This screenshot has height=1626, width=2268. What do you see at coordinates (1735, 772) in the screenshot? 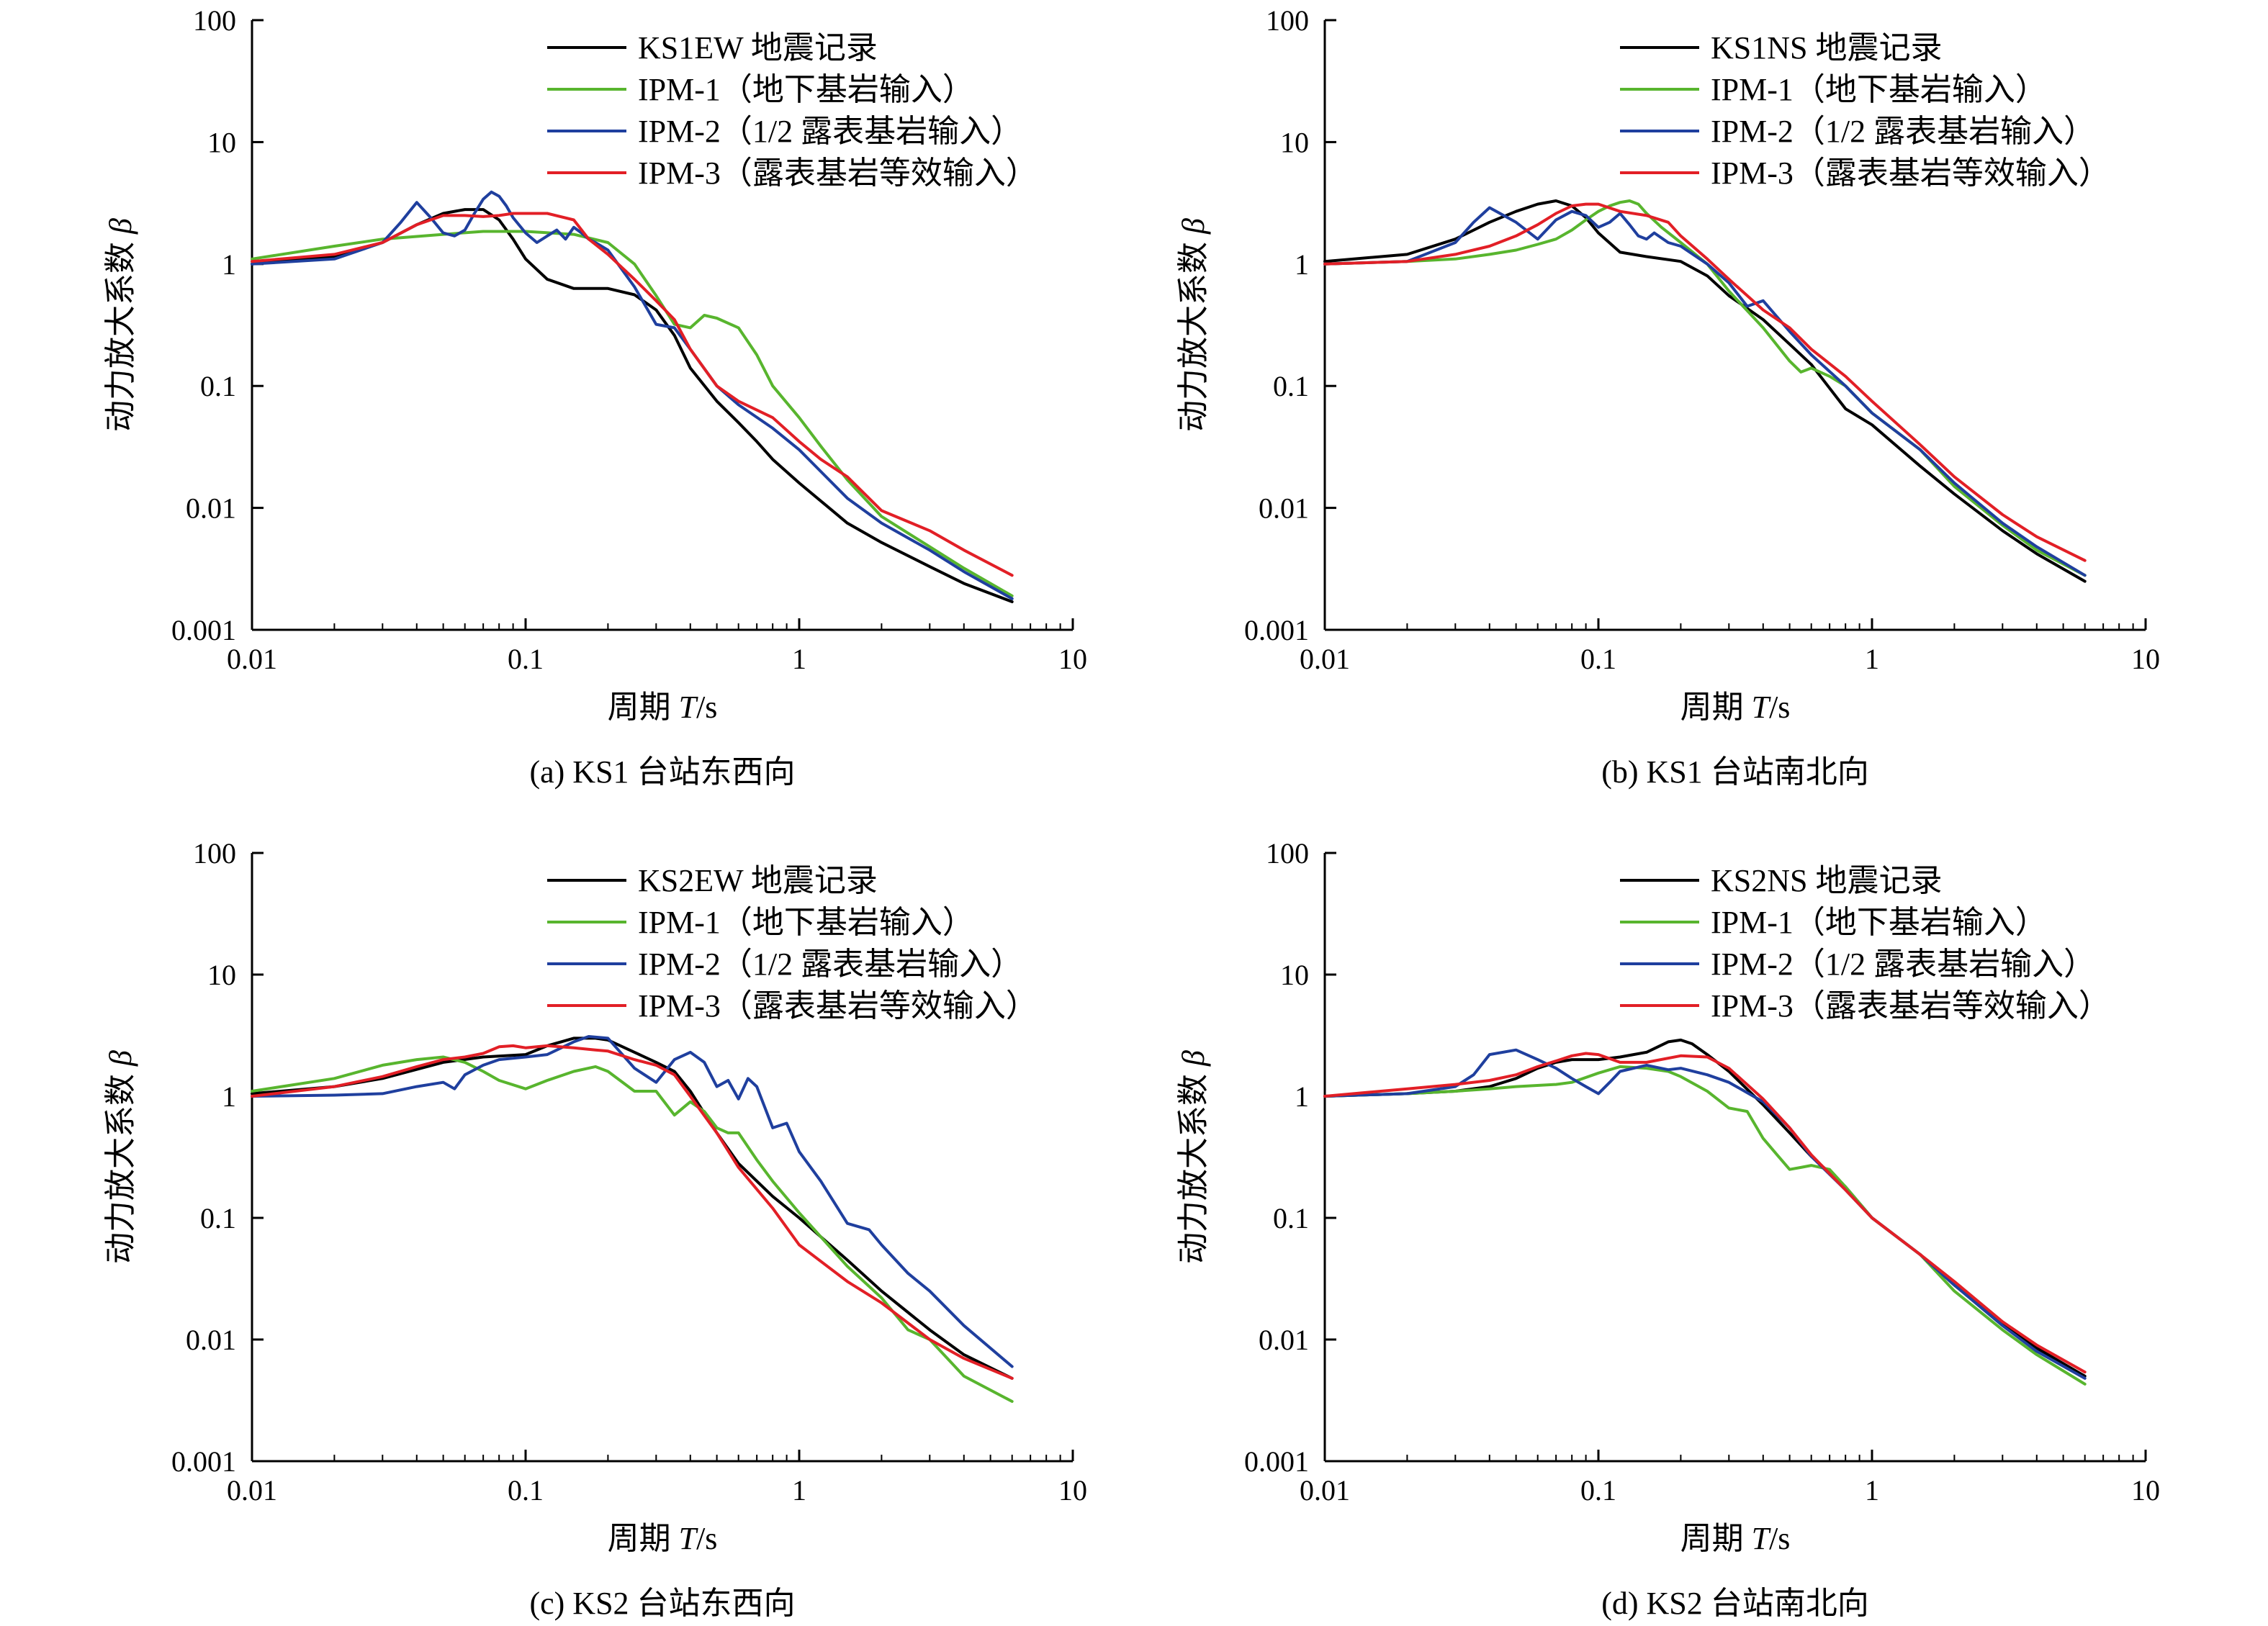
I see `panel-caption: (b) KS1 台站南北向` at bounding box center [1735, 772].